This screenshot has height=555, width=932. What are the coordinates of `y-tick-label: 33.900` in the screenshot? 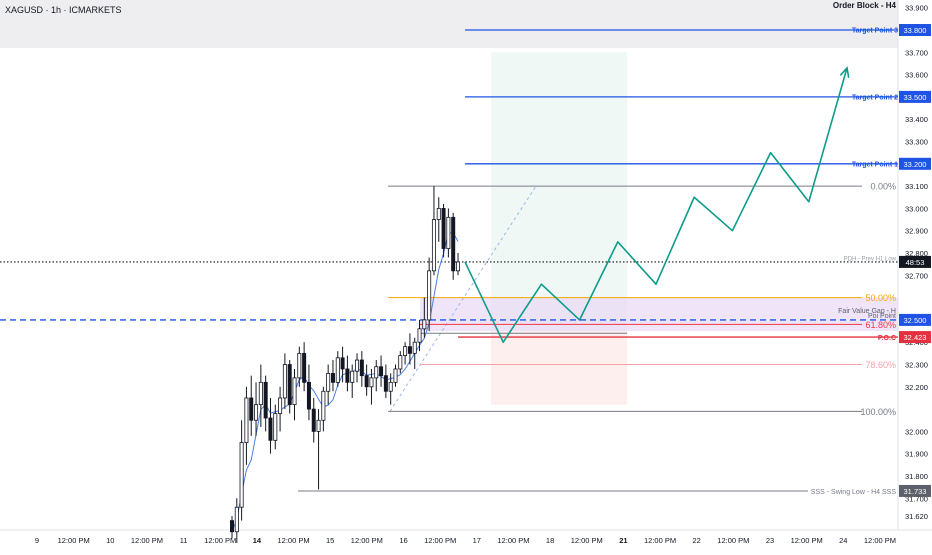 It's located at (916, 8).